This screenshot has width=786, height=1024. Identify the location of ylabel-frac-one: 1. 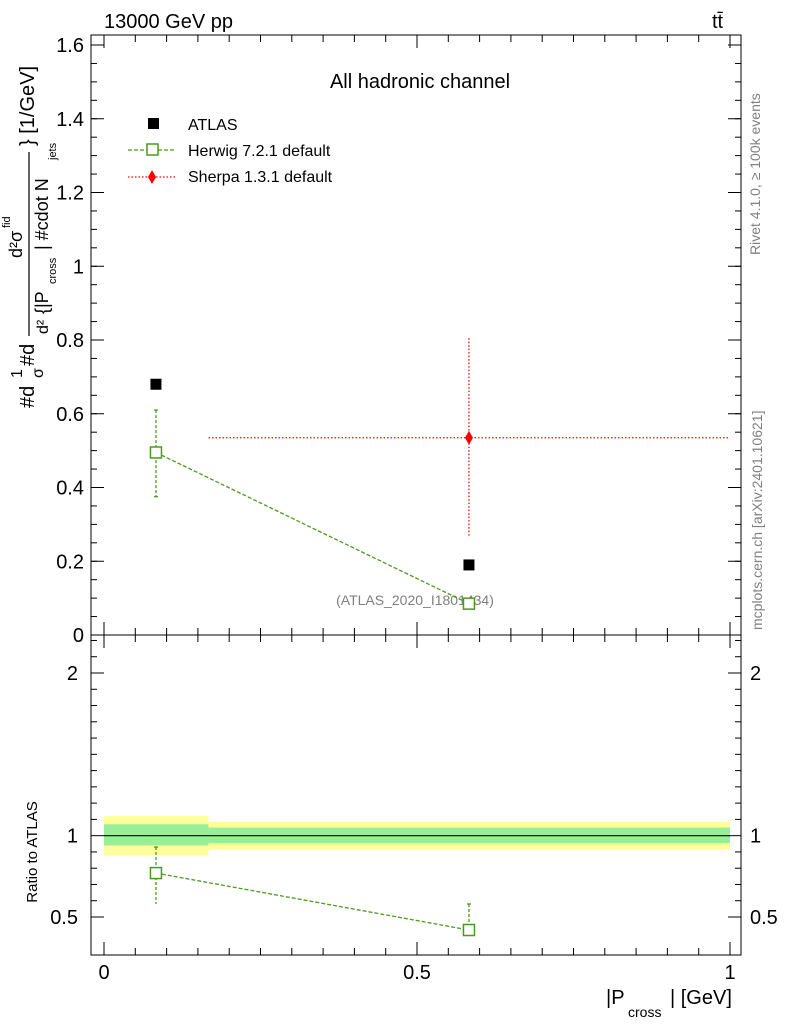
(17, 373).